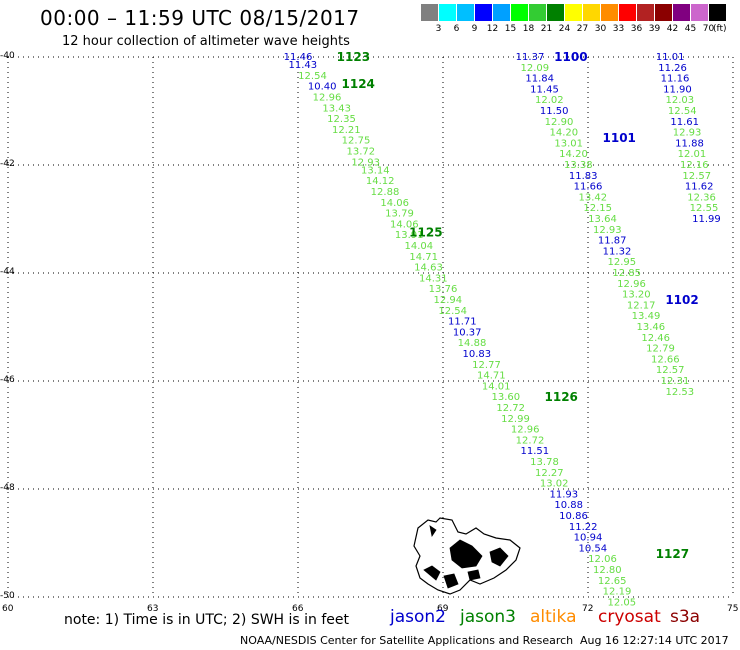 The image size is (740, 650). Describe the element at coordinates (7, 272) in the screenshot. I see `lat-label: -44` at that location.